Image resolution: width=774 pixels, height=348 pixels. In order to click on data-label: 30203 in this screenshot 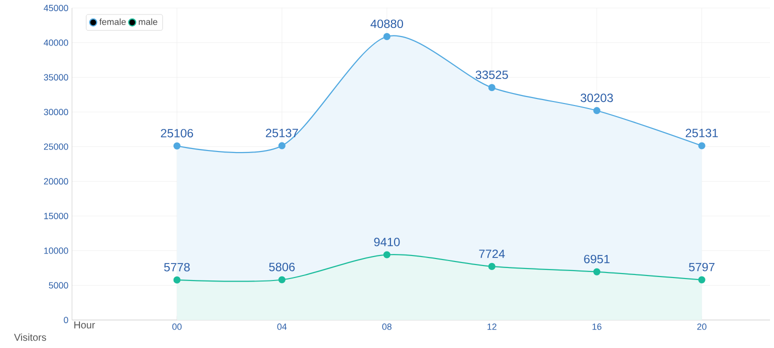, I will do `click(596, 98)`.